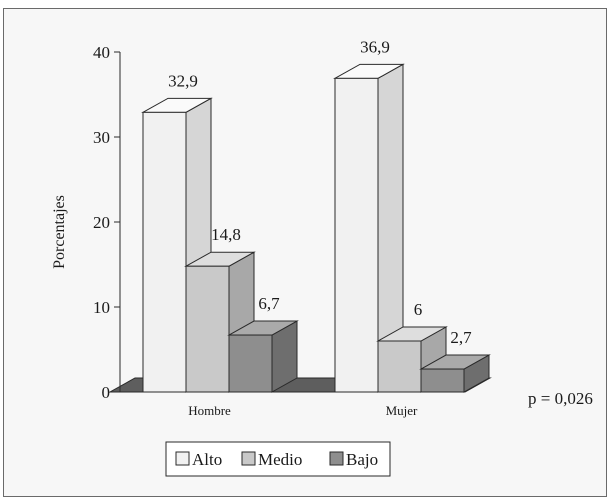 The height and width of the screenshot is (503, 612). What do you see at coordinates (59, 232) in the screenshot?
I see `y-axis-label: Porcentajes` at bounding box center [59, 232].